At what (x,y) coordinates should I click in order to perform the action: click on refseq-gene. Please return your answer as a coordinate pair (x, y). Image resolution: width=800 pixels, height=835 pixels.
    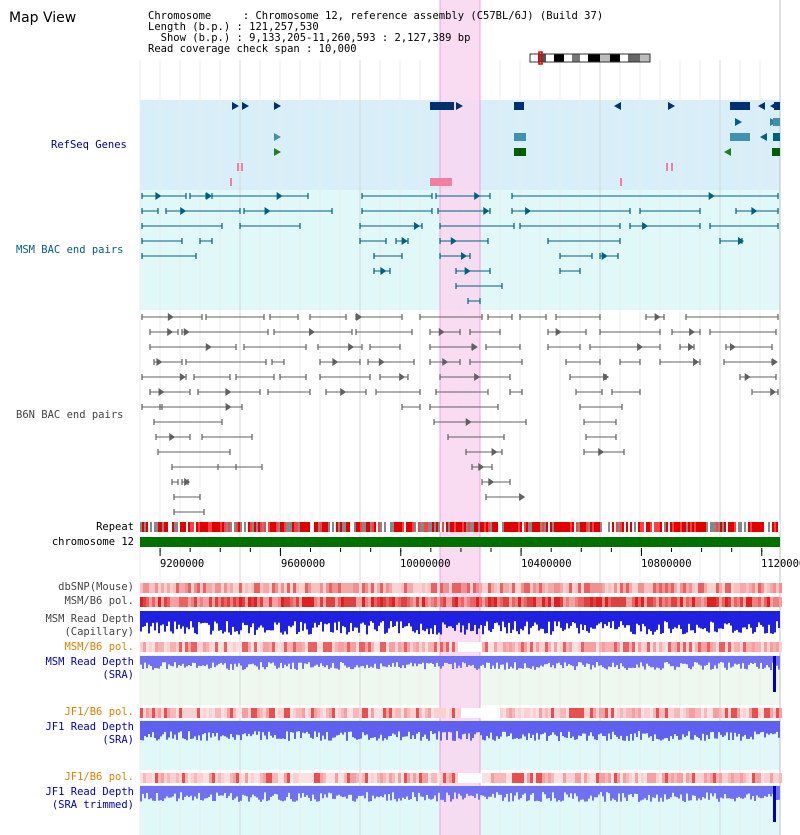
    Looking at the image, I should click on (442, 106).